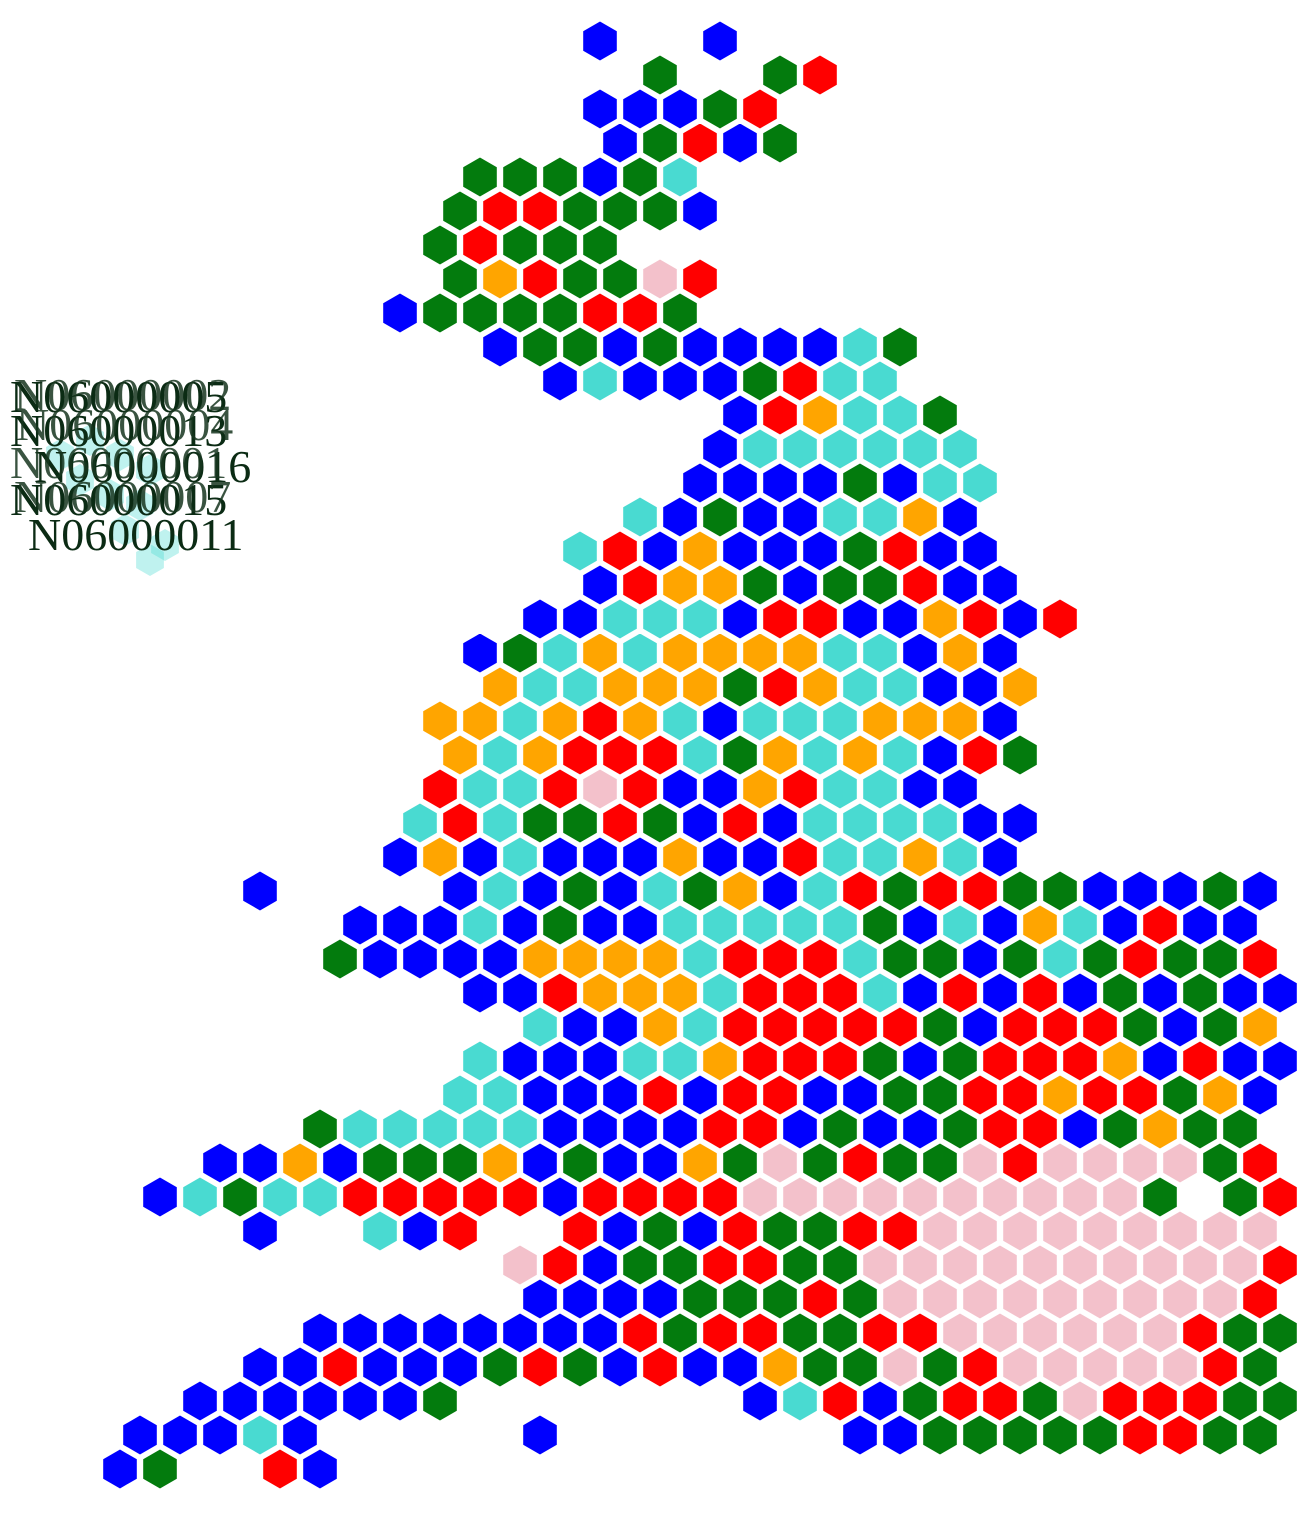  I want to click on ni-hex, so click(80, 480).